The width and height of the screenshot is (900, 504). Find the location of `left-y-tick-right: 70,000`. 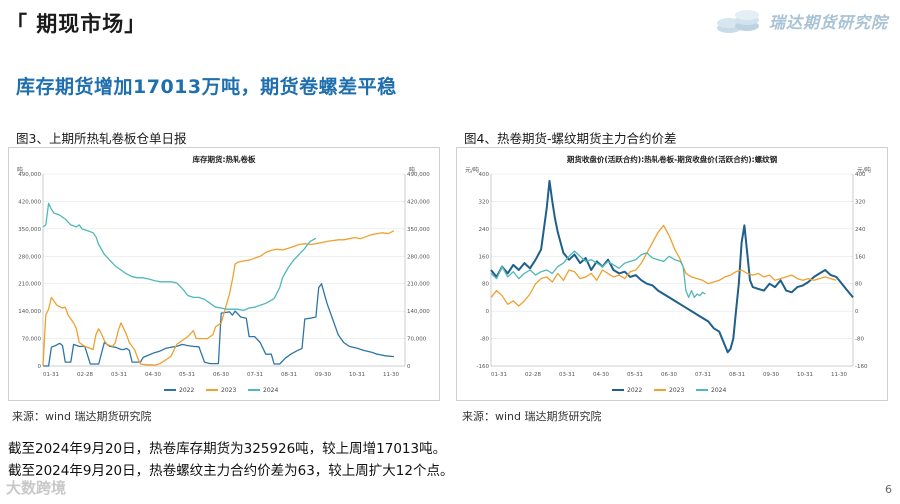

left-y-tick-right: 70,000 is located at coordinates (417, 340).